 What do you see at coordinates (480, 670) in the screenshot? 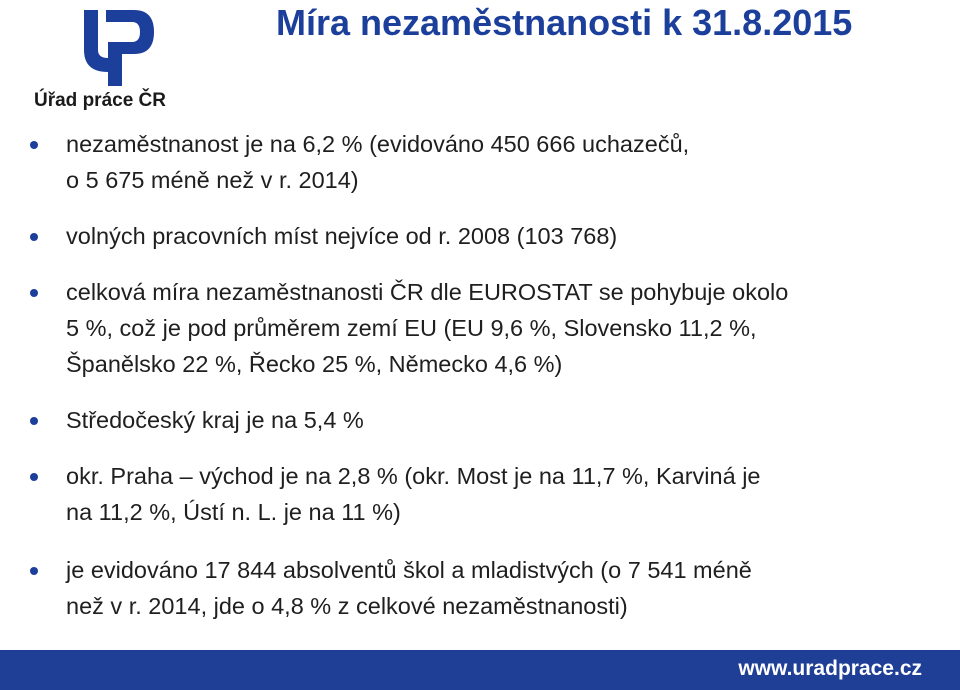
I see `footer-bar: www.uradprace.cz` at bounding box center [480, 670].